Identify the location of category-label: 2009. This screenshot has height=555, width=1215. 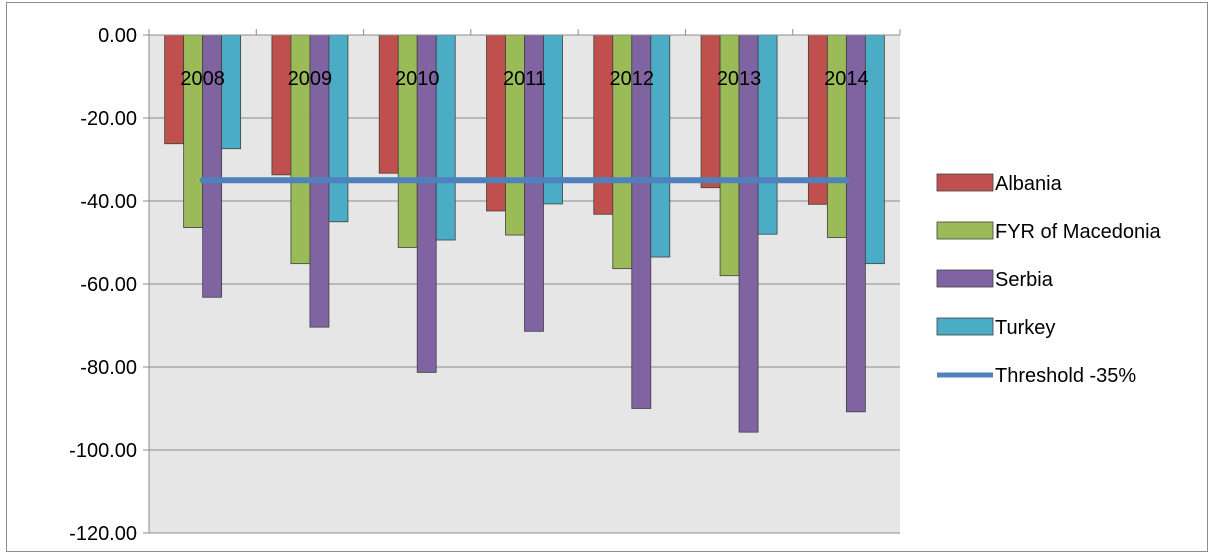
(310, 79).